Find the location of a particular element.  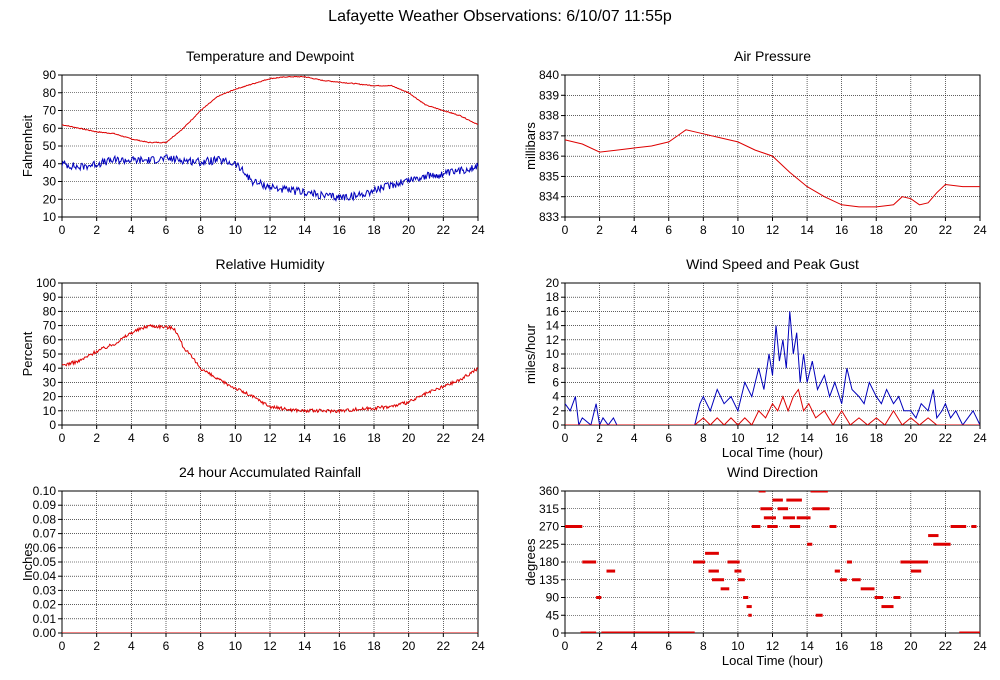

chart-title: Temperature and Dewpoint is located at coordinates (270, 56).